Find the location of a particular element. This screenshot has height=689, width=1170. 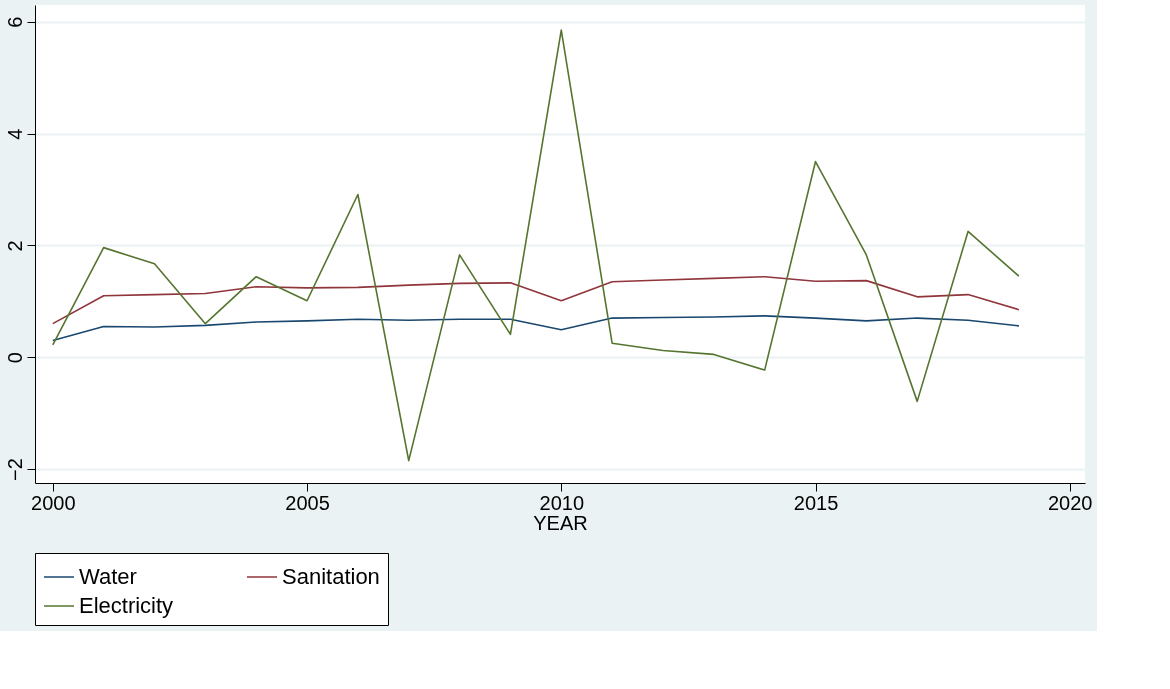

legend-label: Water is located at coordinates (108, 576).